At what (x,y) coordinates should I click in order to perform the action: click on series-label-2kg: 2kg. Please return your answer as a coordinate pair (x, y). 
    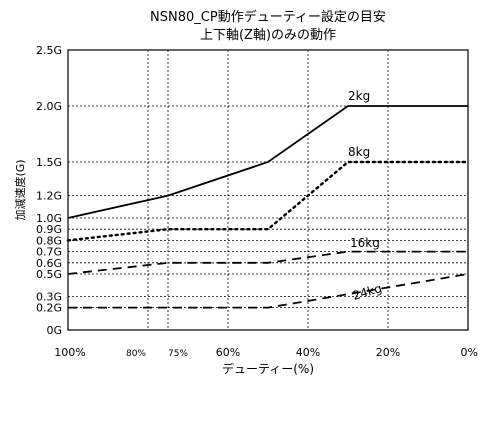
    Looking at the image, I should click on (359, 96).